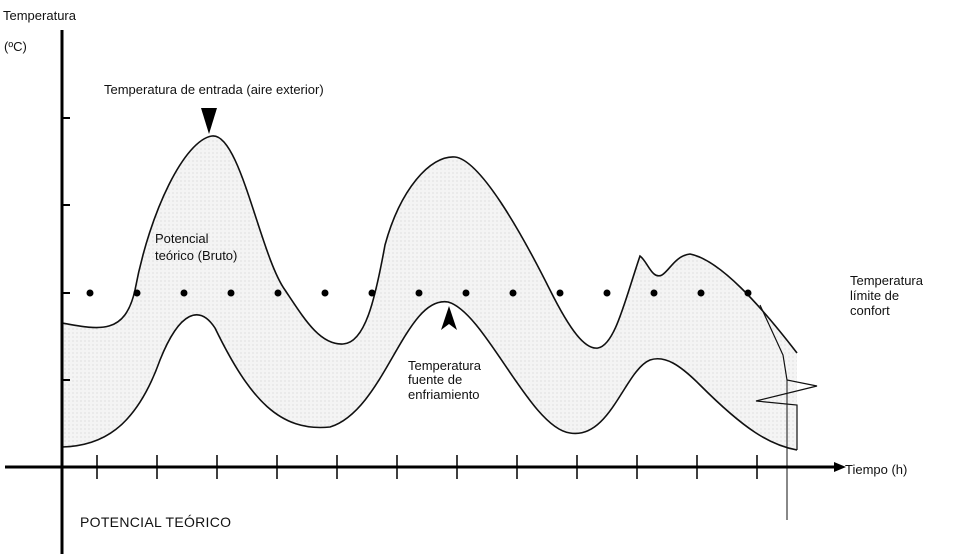 The image size is (955, 554). Describe the element at coordinates (786, 377) in the screenshot. I see `break-mark` at that location.